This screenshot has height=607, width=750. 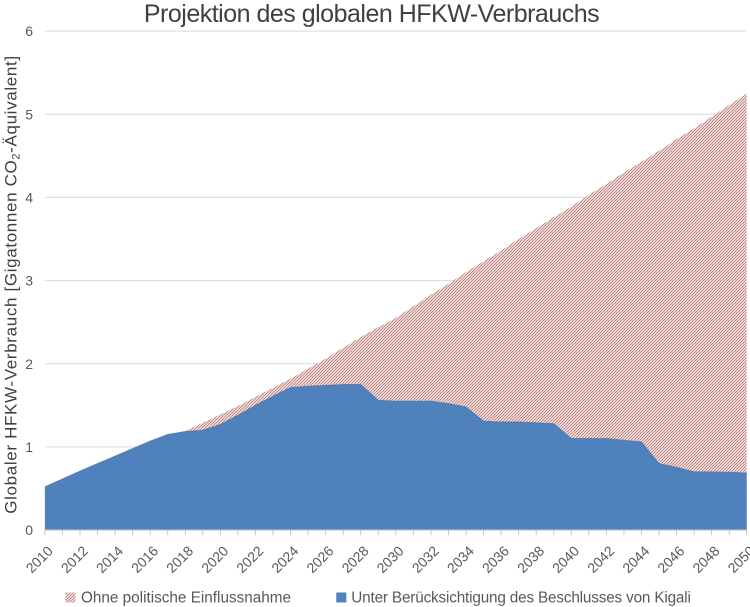 I want to click on svg-text: 5, so click(x=29, y=114).